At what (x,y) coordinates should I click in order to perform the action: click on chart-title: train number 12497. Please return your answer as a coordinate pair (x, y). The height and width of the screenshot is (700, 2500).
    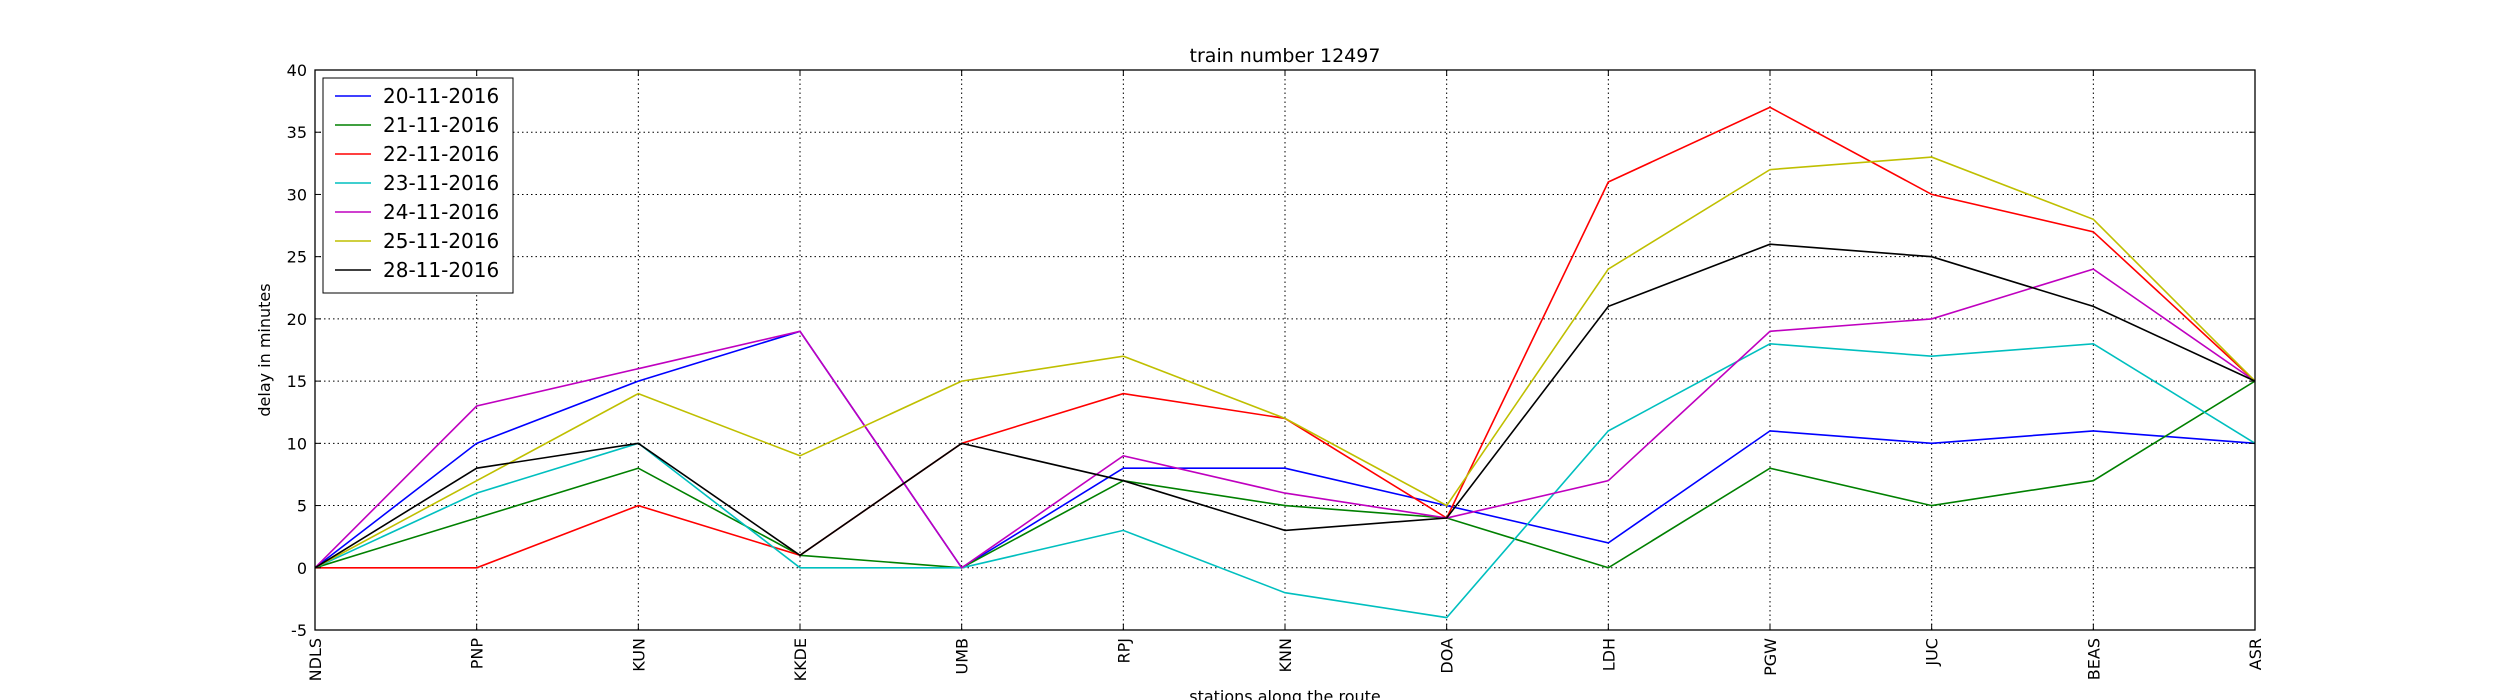
    Looking at the image, I should click on (1285, 56).